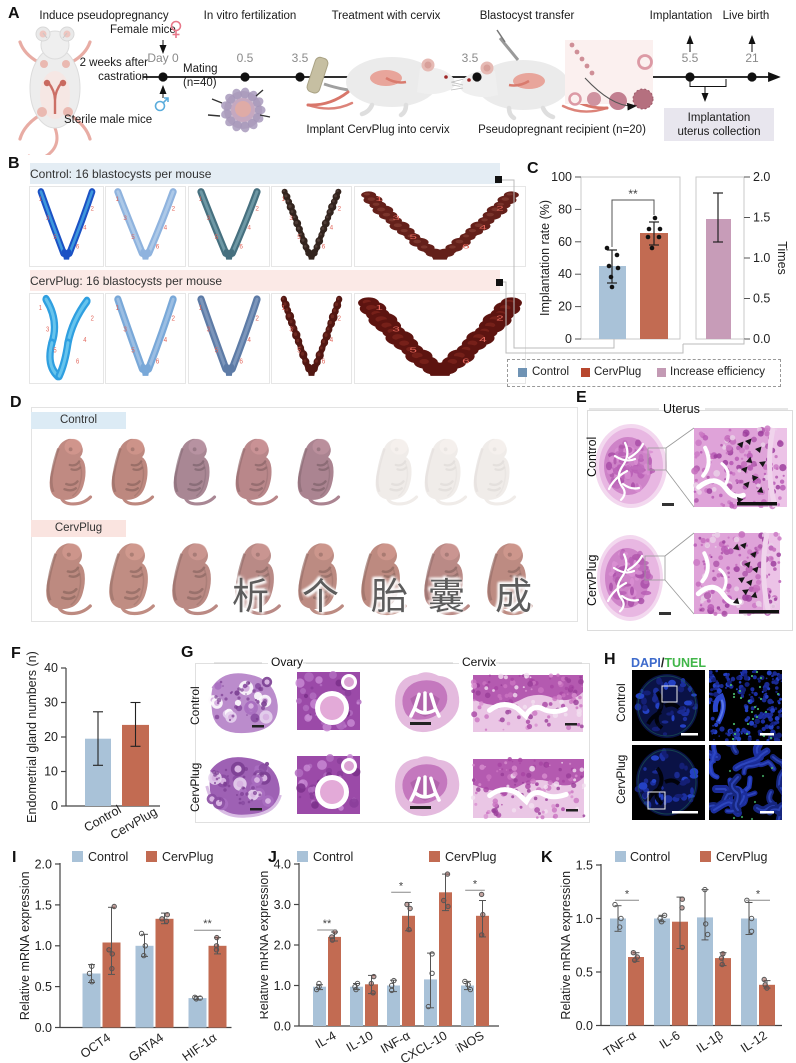 This screenshot has height=1063, width=796. Describe the element at coordinates (51, 703) in the screenshot. I see `svg-text: 30` at that location.